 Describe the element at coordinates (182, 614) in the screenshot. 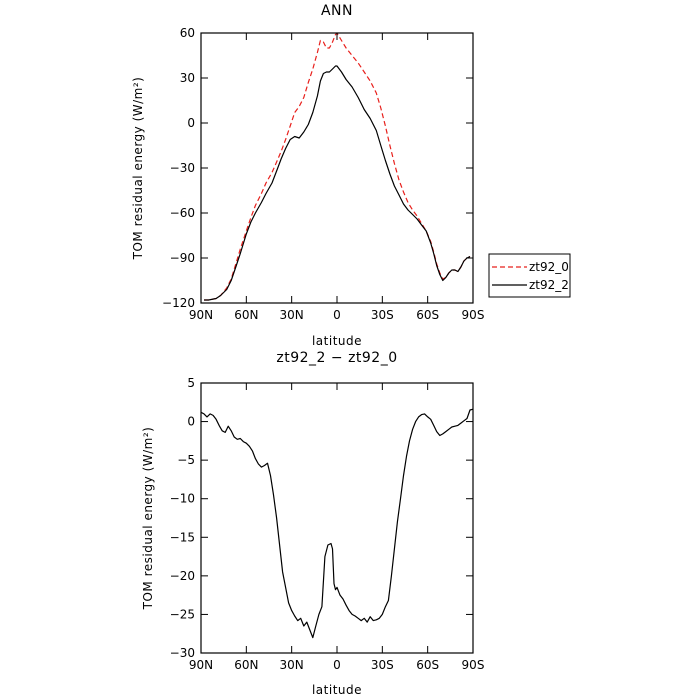

I see `y-tick-label: −25` at that location.